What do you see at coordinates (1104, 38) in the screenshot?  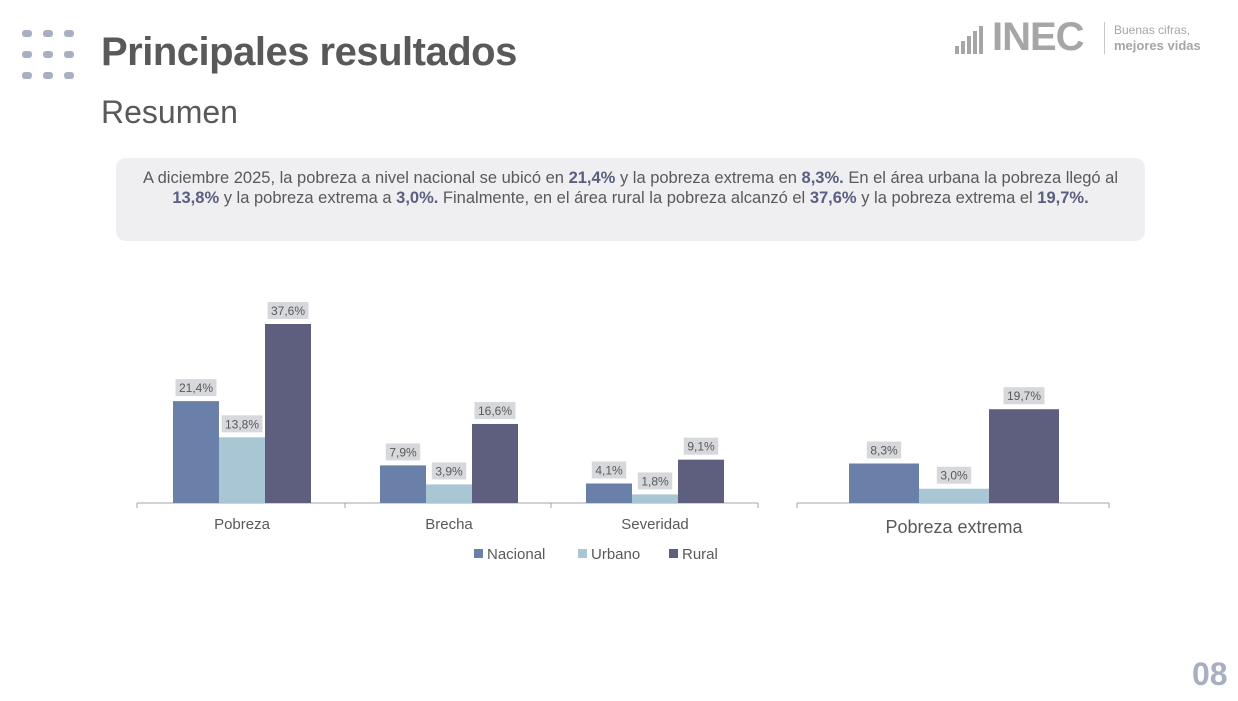 I see `logo-divider` at bounding box center [1104, 38].